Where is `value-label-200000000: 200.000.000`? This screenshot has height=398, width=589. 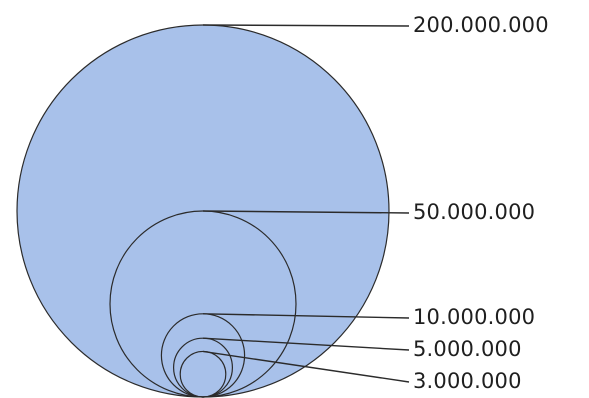
value-label-200000000: 200.000.000 is located at coordinates (481, 25).